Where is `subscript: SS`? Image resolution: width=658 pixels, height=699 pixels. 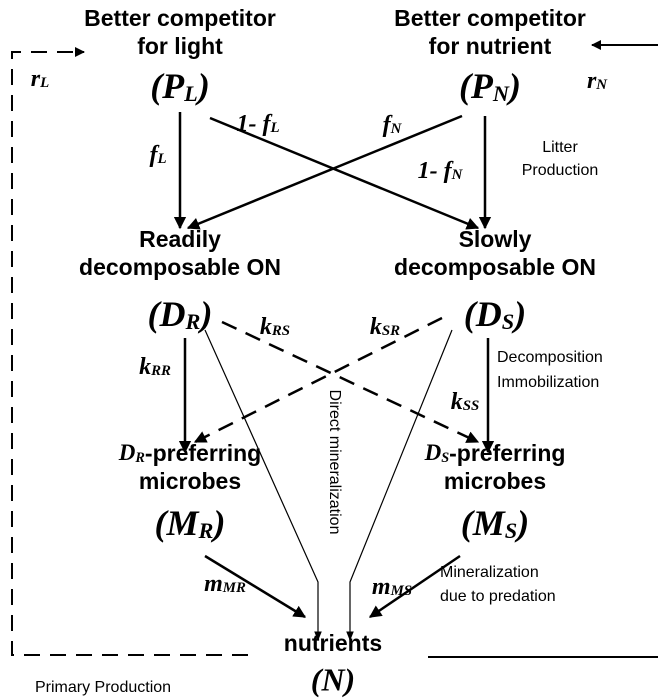 subscript: SS is located at coordinates (471, 406).